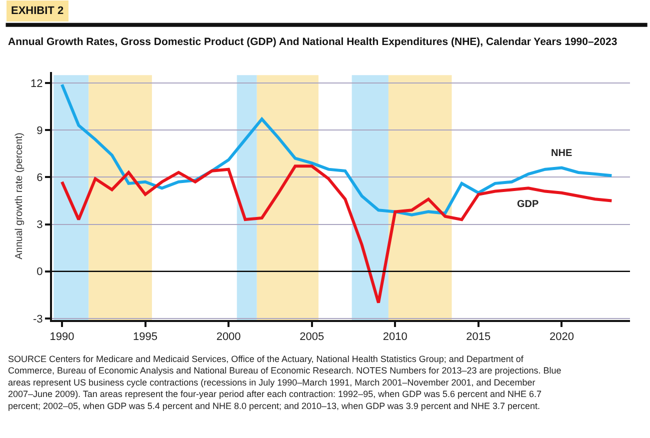  Describe the element at coordinates (39, 130) in the screenshot. I see `y-tick-label: 9` at that location.